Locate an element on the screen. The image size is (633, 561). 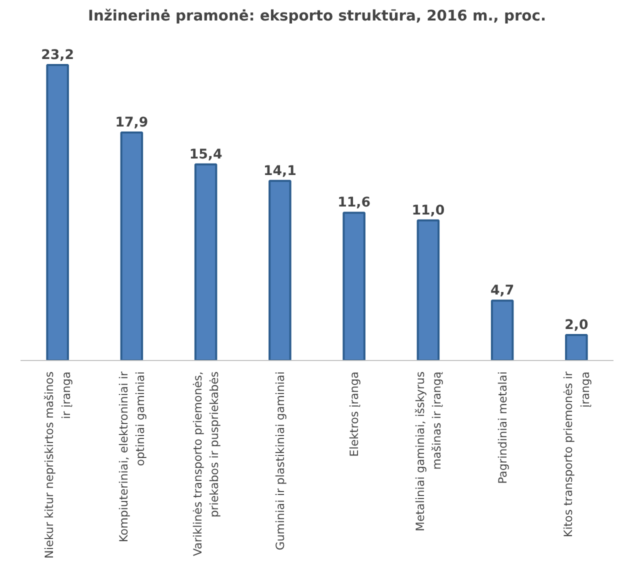
data-label: 17,9 is located at coordinates (131, 122).